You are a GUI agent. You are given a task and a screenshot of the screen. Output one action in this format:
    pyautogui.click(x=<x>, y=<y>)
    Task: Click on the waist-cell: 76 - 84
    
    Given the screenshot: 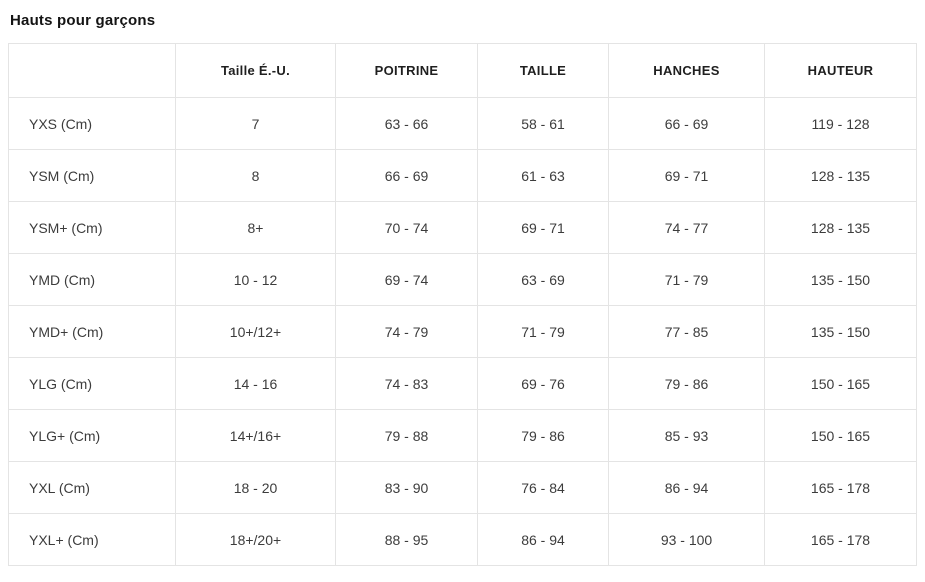 What is the action you would take?
    pyautogui.click(x=543, y=487)
    